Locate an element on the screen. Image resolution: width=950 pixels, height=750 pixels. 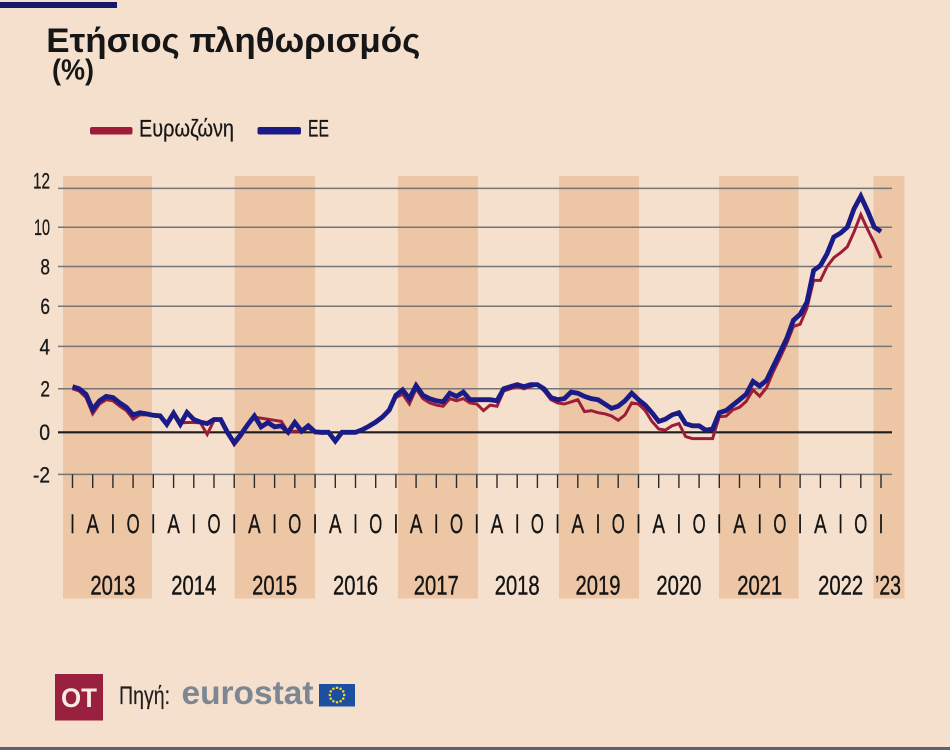
svg-text: 2021 is located at coordinates (759, 585).